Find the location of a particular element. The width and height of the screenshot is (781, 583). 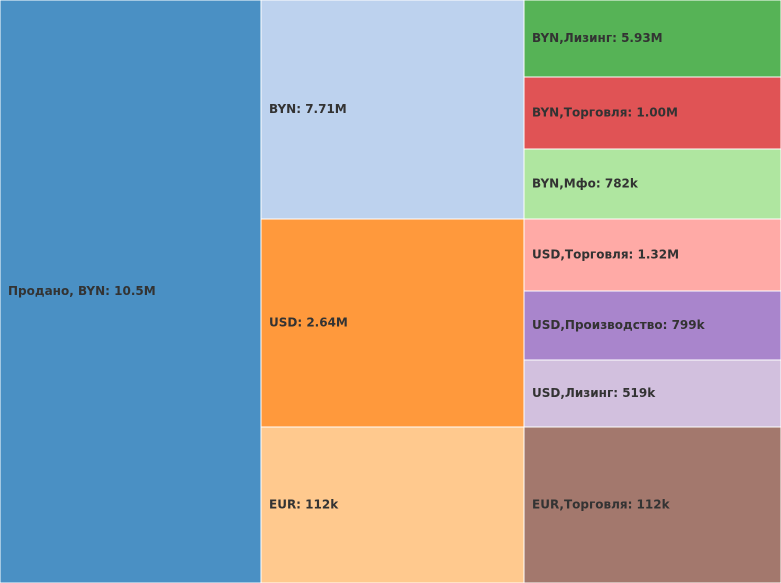

cell-label: Продано, BYN: 10.5M is located at coordinates (82, 291).